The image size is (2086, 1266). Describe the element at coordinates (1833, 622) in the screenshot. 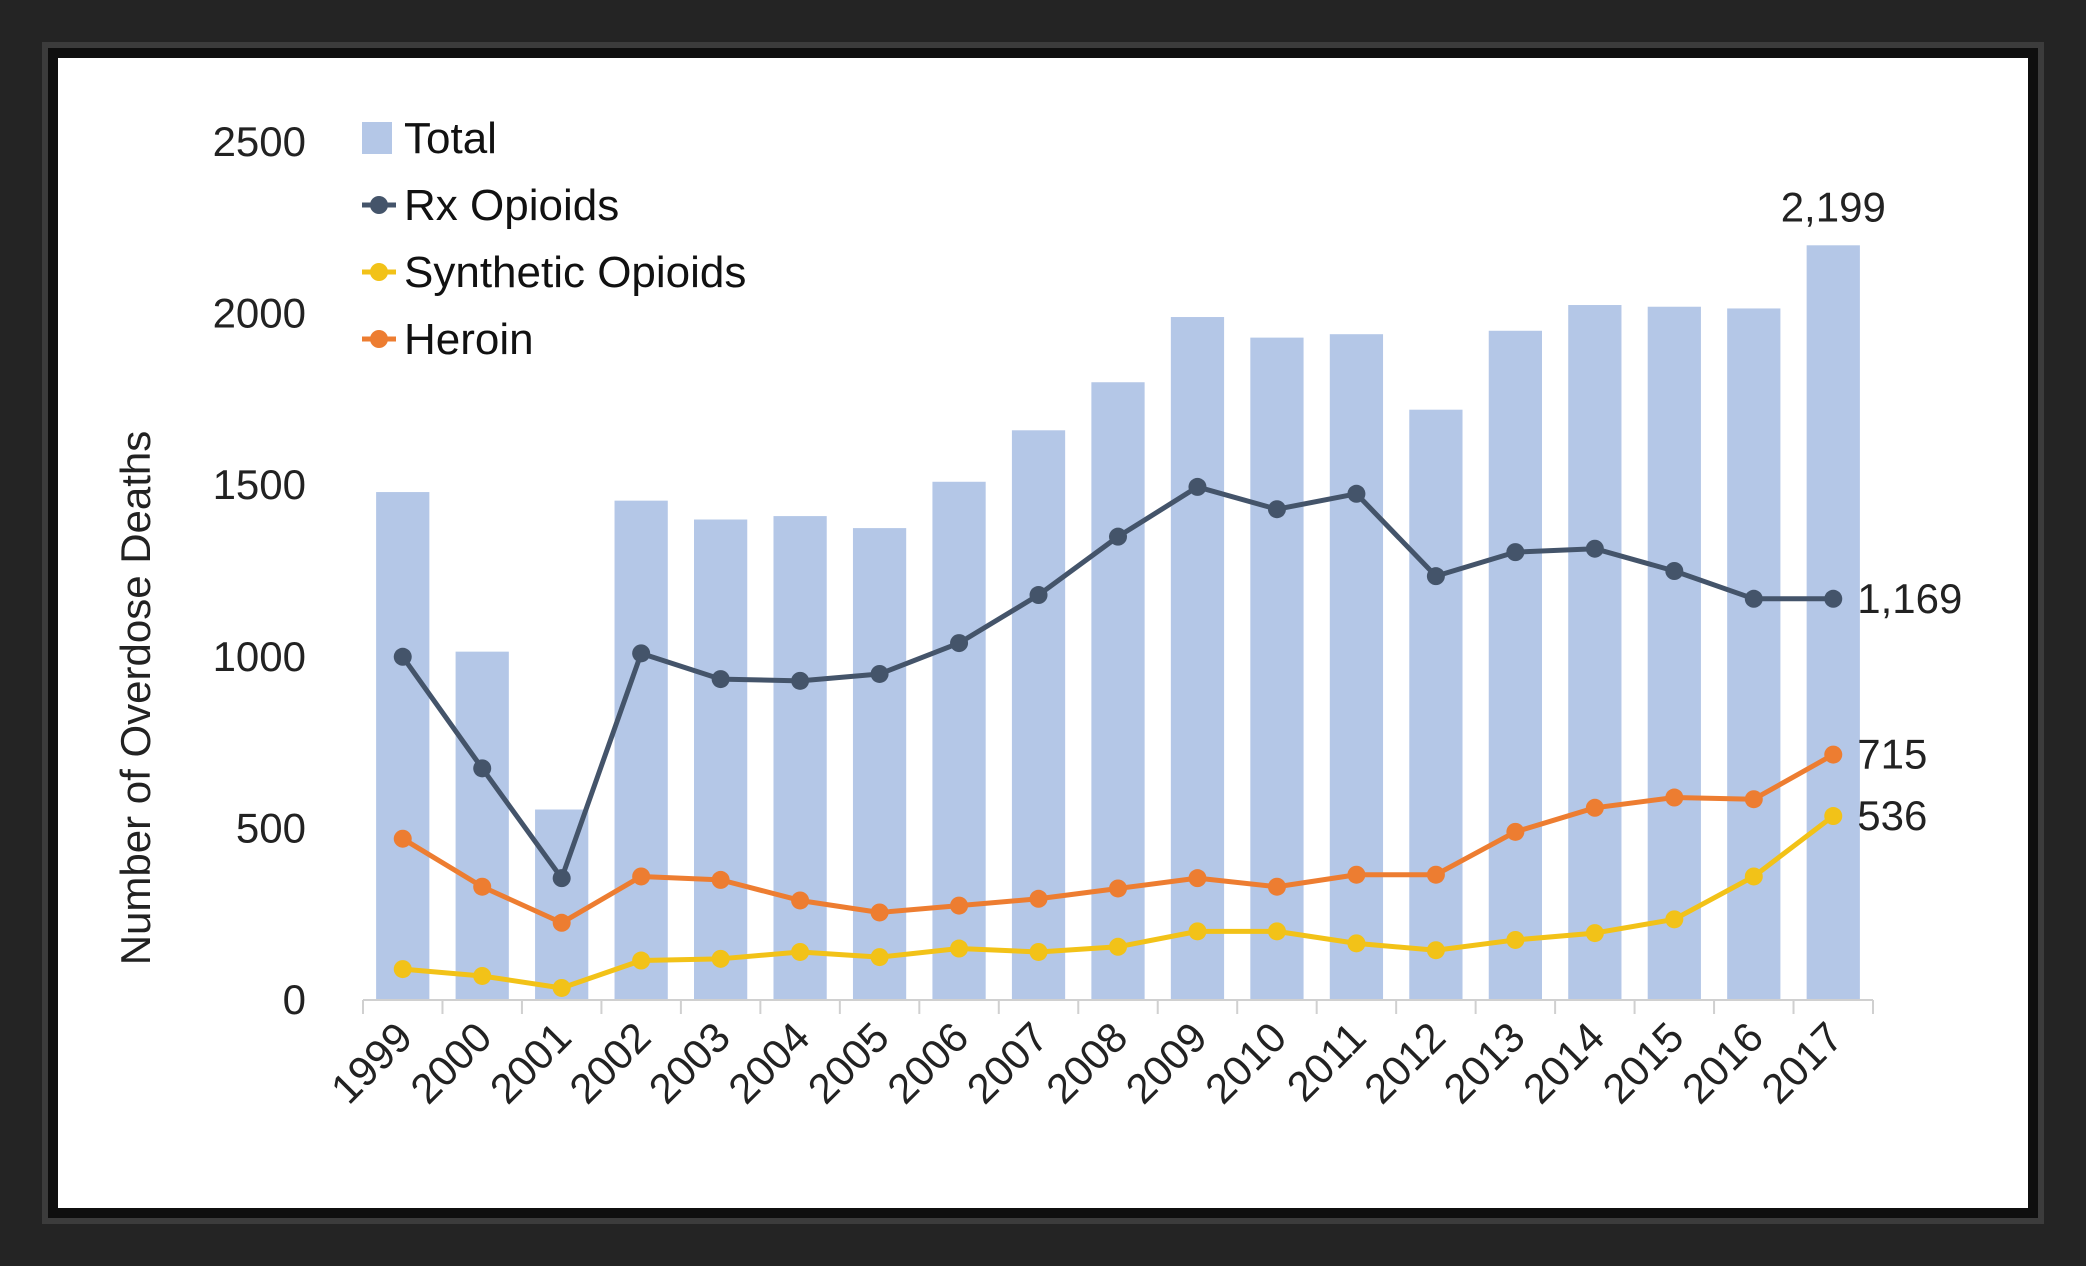

I see `bar-total-2017` at that location.